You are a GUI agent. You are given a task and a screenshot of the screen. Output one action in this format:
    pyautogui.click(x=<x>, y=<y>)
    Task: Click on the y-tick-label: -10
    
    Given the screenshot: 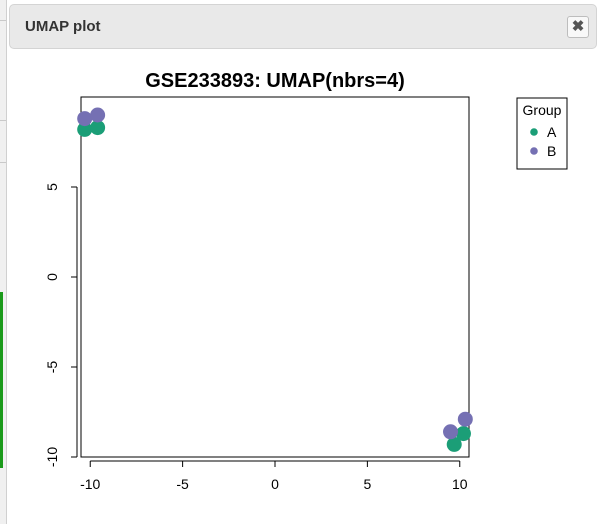 What is the action you would take?
    pyautogui.click(x=52, y=457)
    